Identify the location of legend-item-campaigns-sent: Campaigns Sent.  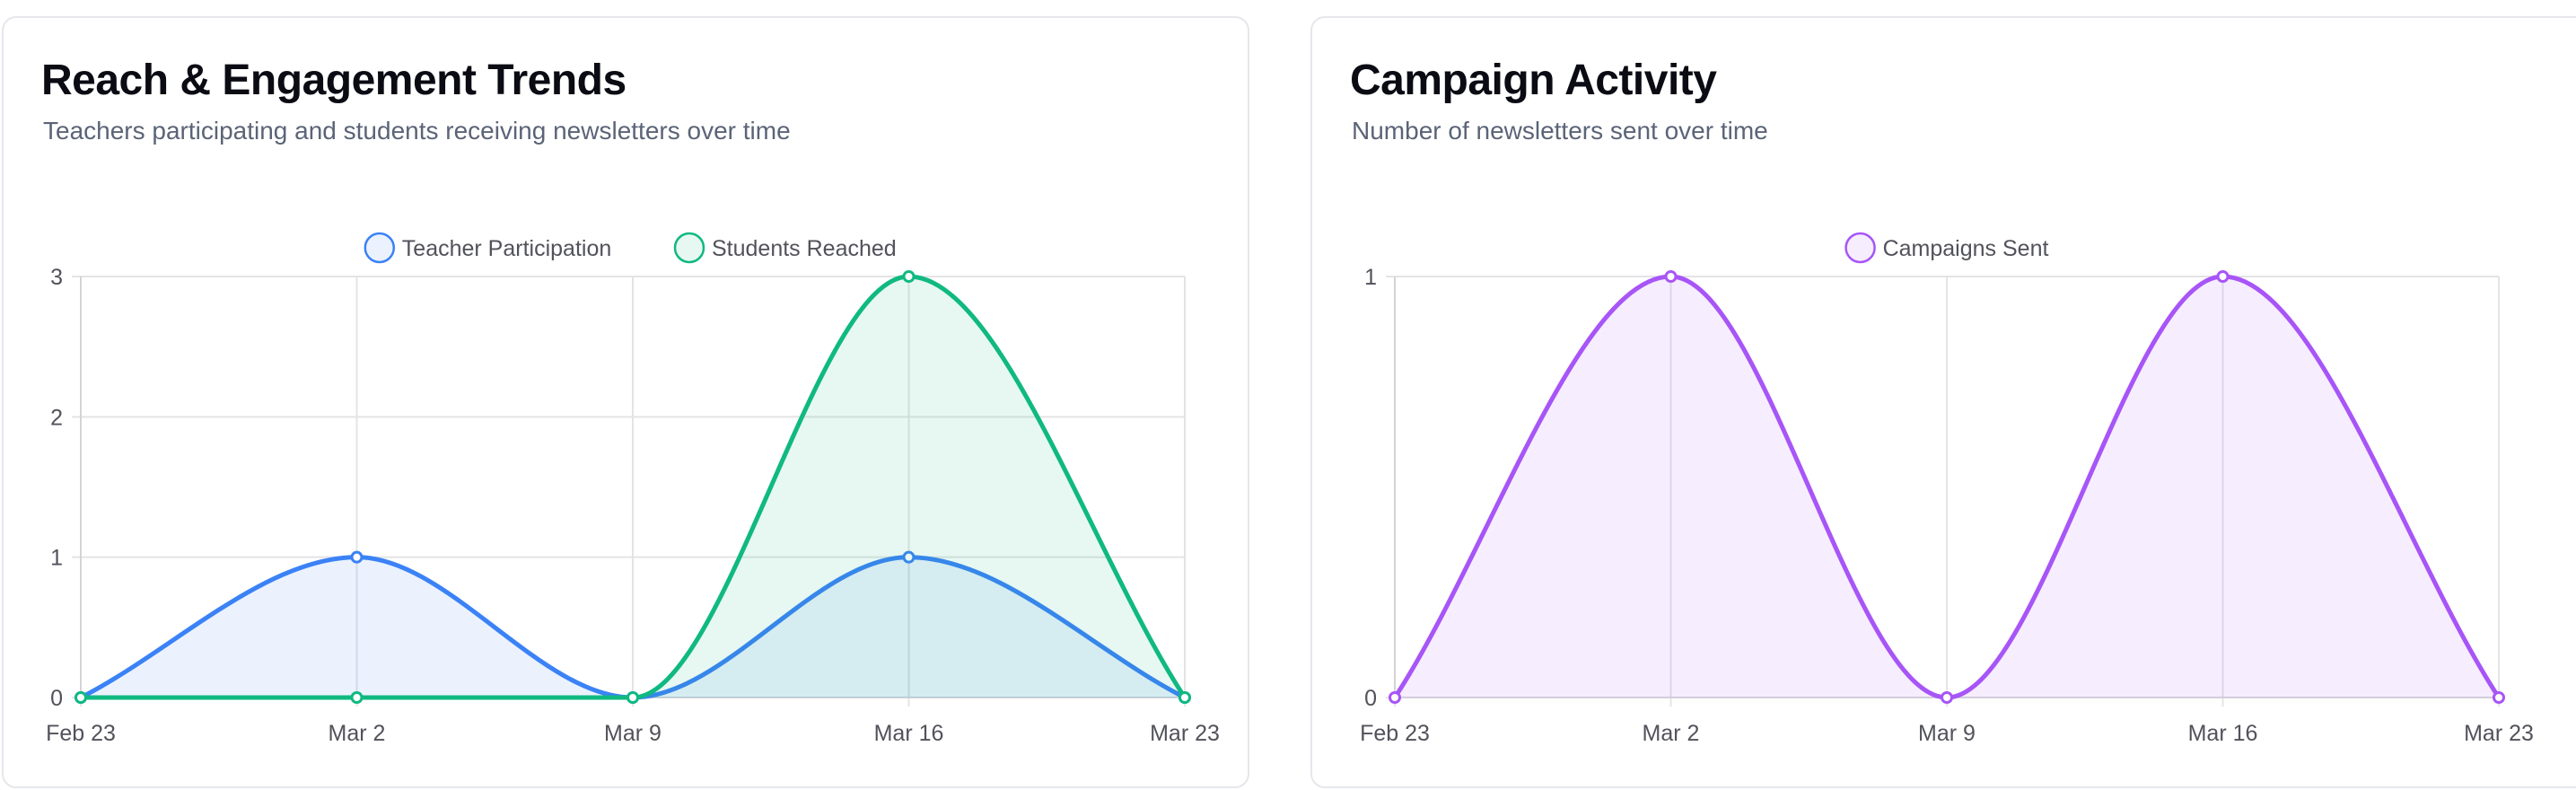
(1946, 248).